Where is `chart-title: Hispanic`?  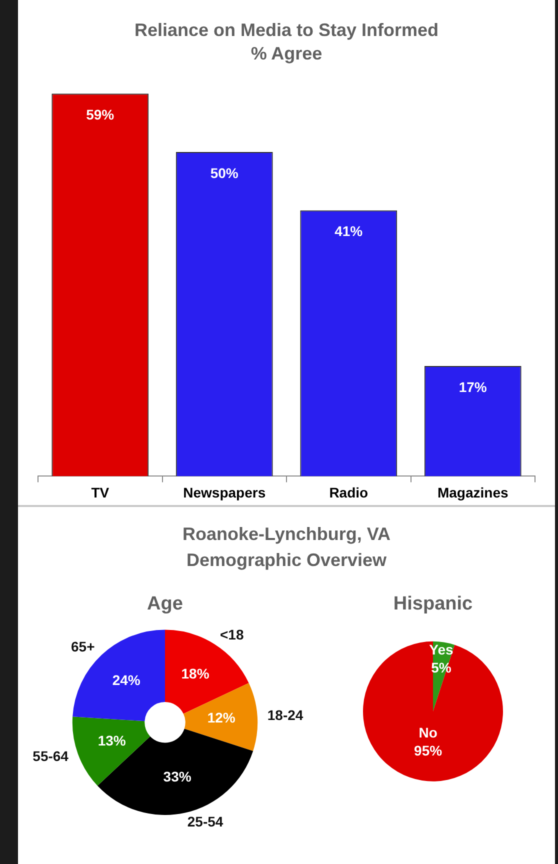
chart-title: Hispanic is located at coordinates (434, 604).